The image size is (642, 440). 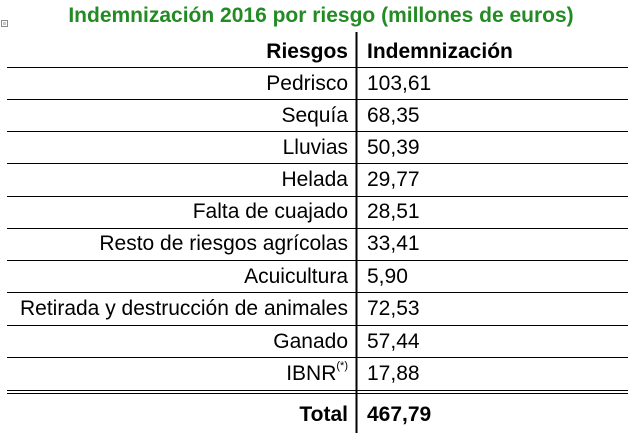 I want to click on risk-label-ganado: Ganado, so click(x=310, y=341).